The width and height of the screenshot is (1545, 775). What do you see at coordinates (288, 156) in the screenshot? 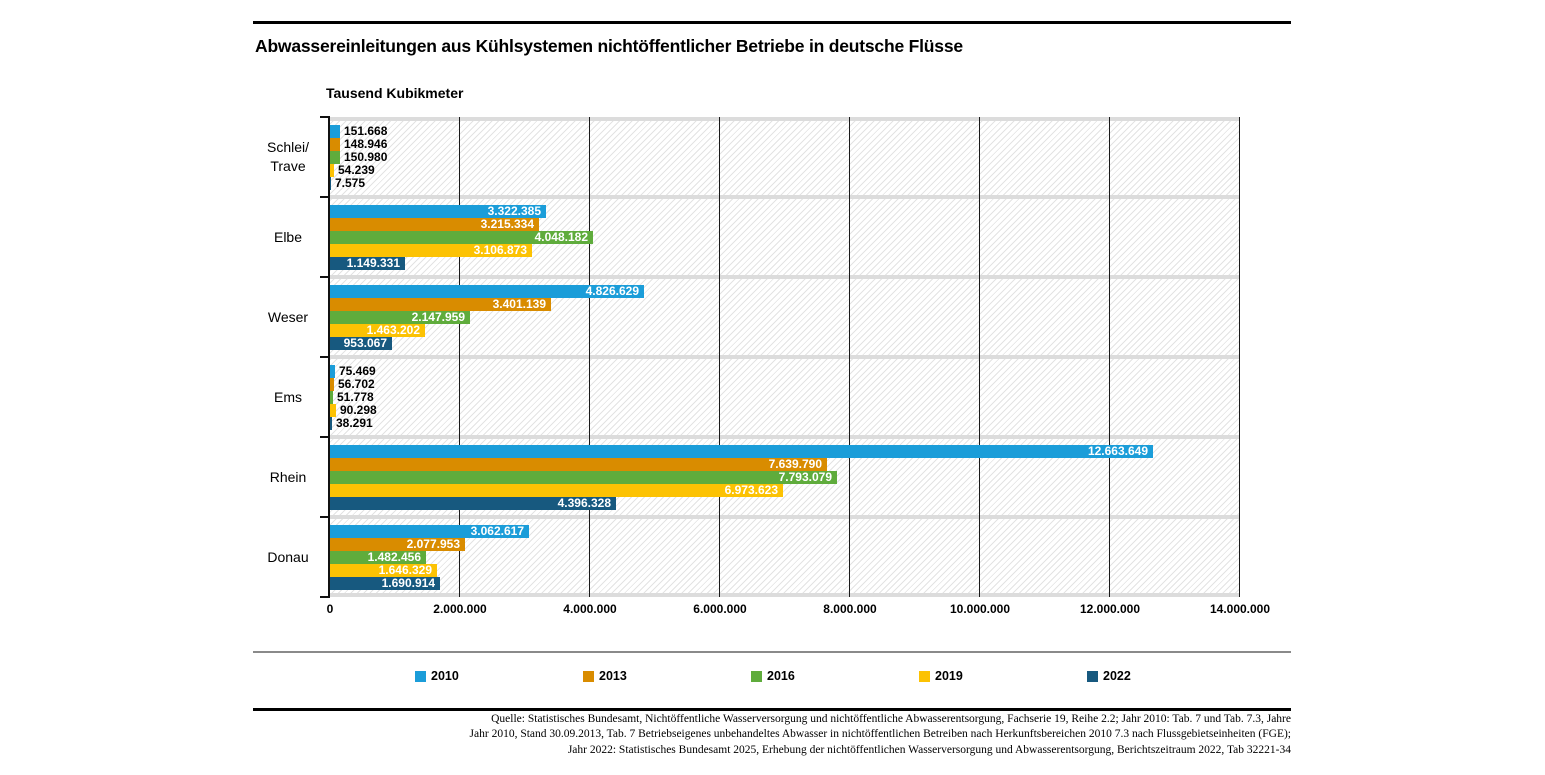
I see `row-label-schlei-trave: Schlei/Trave` at bounding box center [288, 156].